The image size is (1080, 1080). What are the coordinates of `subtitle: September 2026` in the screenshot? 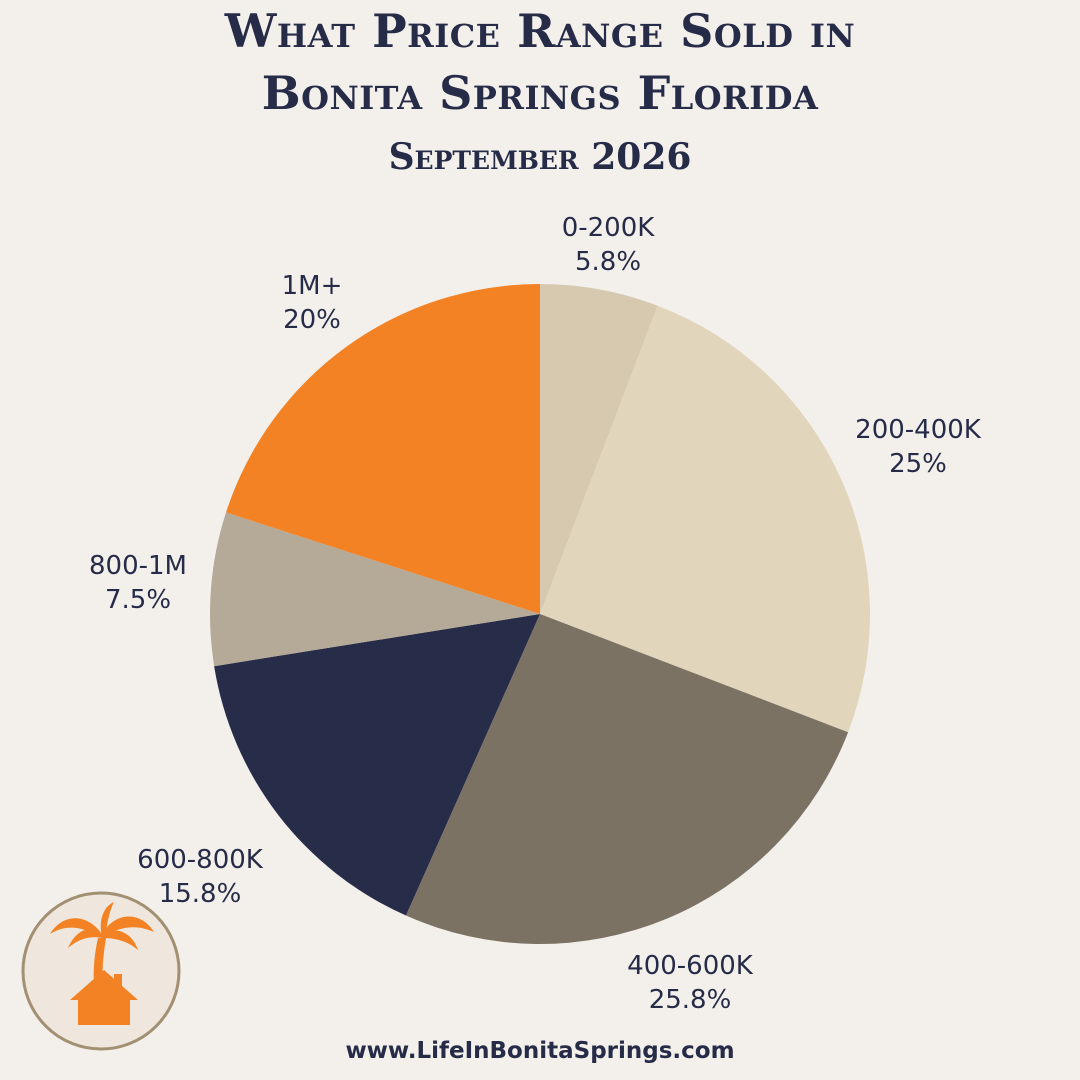 It's located at (540, 157).